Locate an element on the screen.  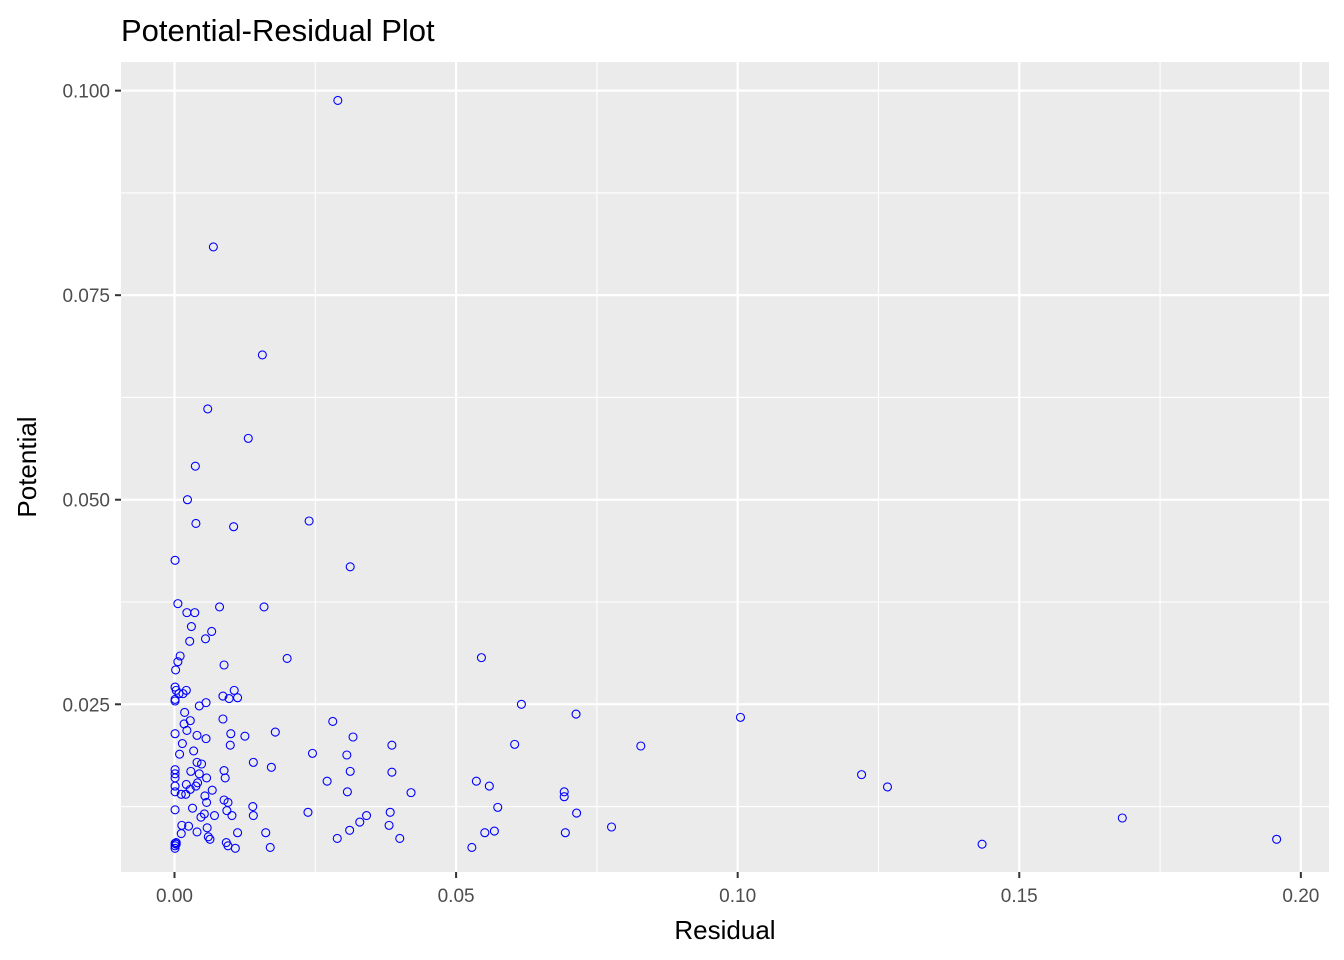
x-axis-title: Residual is located at coordinates (724, 930).